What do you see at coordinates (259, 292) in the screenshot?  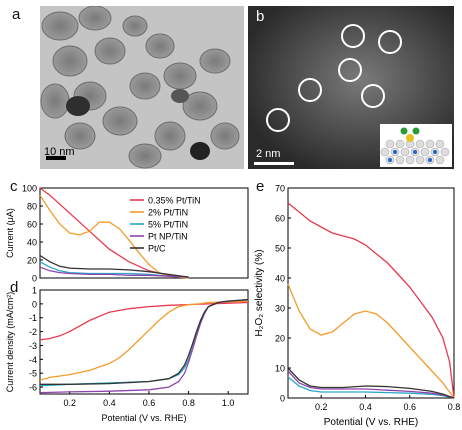 I see `y-axis-label: H₂O₂ selectivity (%)` at bounding box center [259, 292].